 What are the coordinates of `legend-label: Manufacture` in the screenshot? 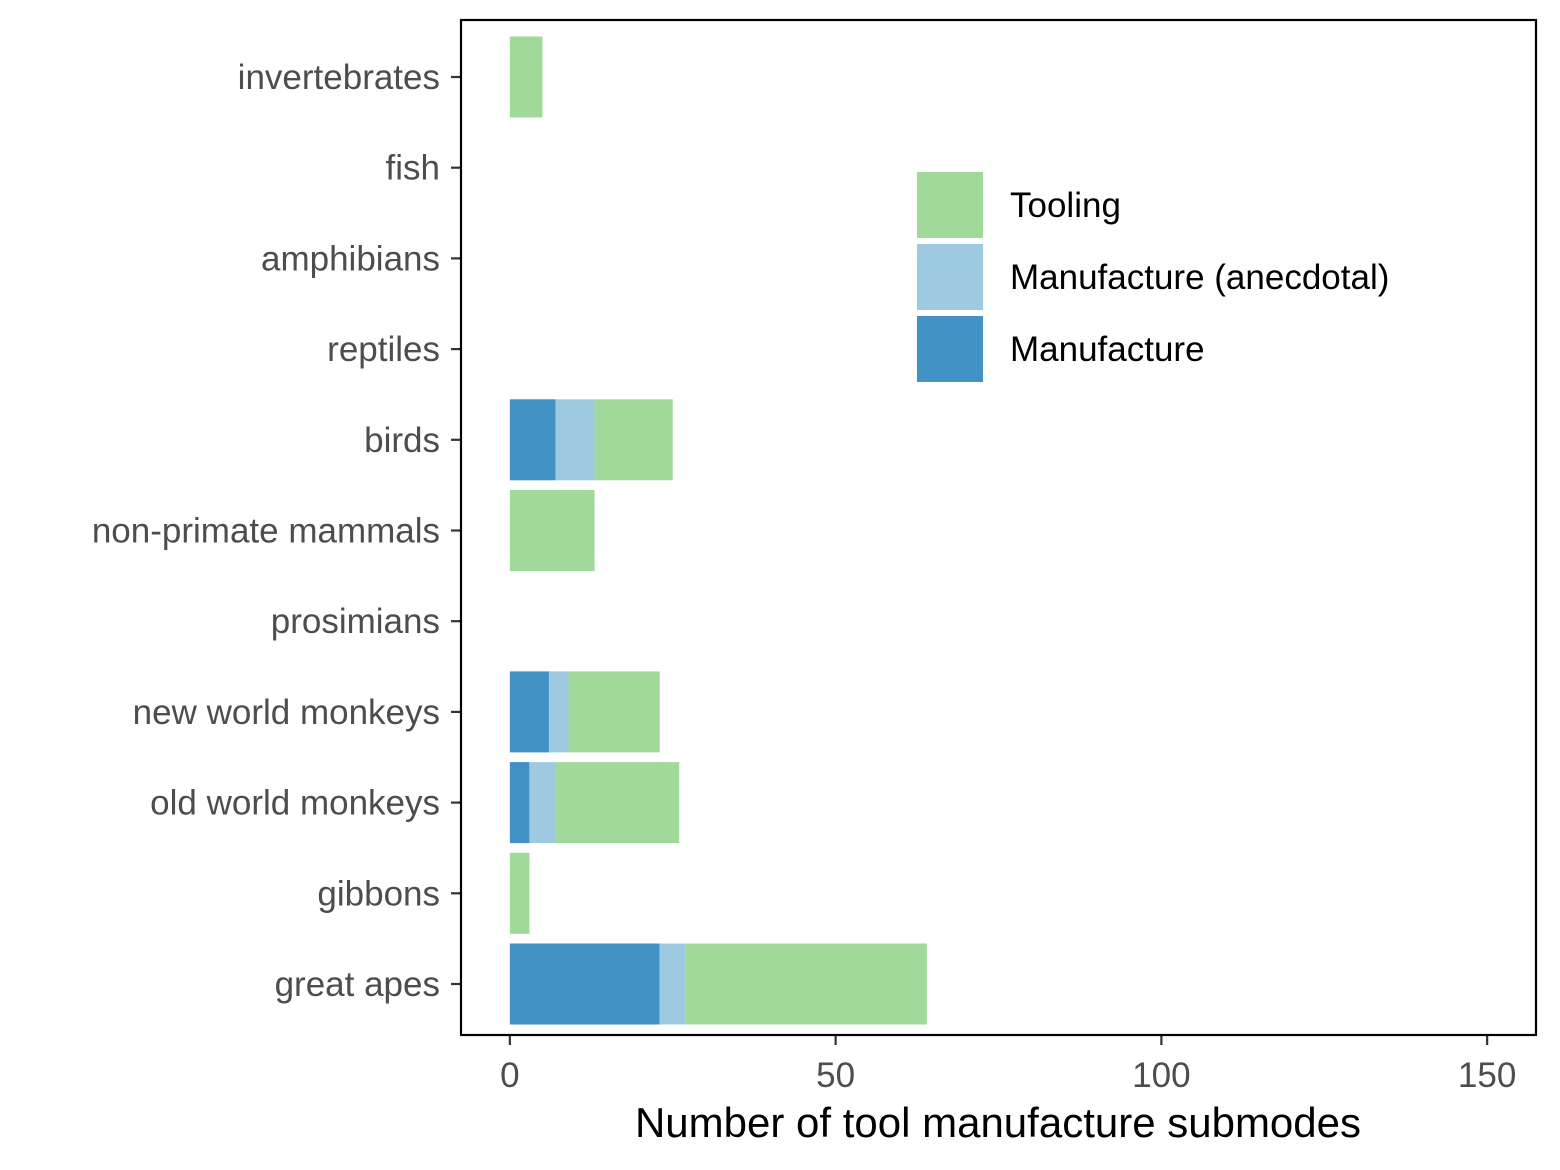 It's located at (1107, 349).